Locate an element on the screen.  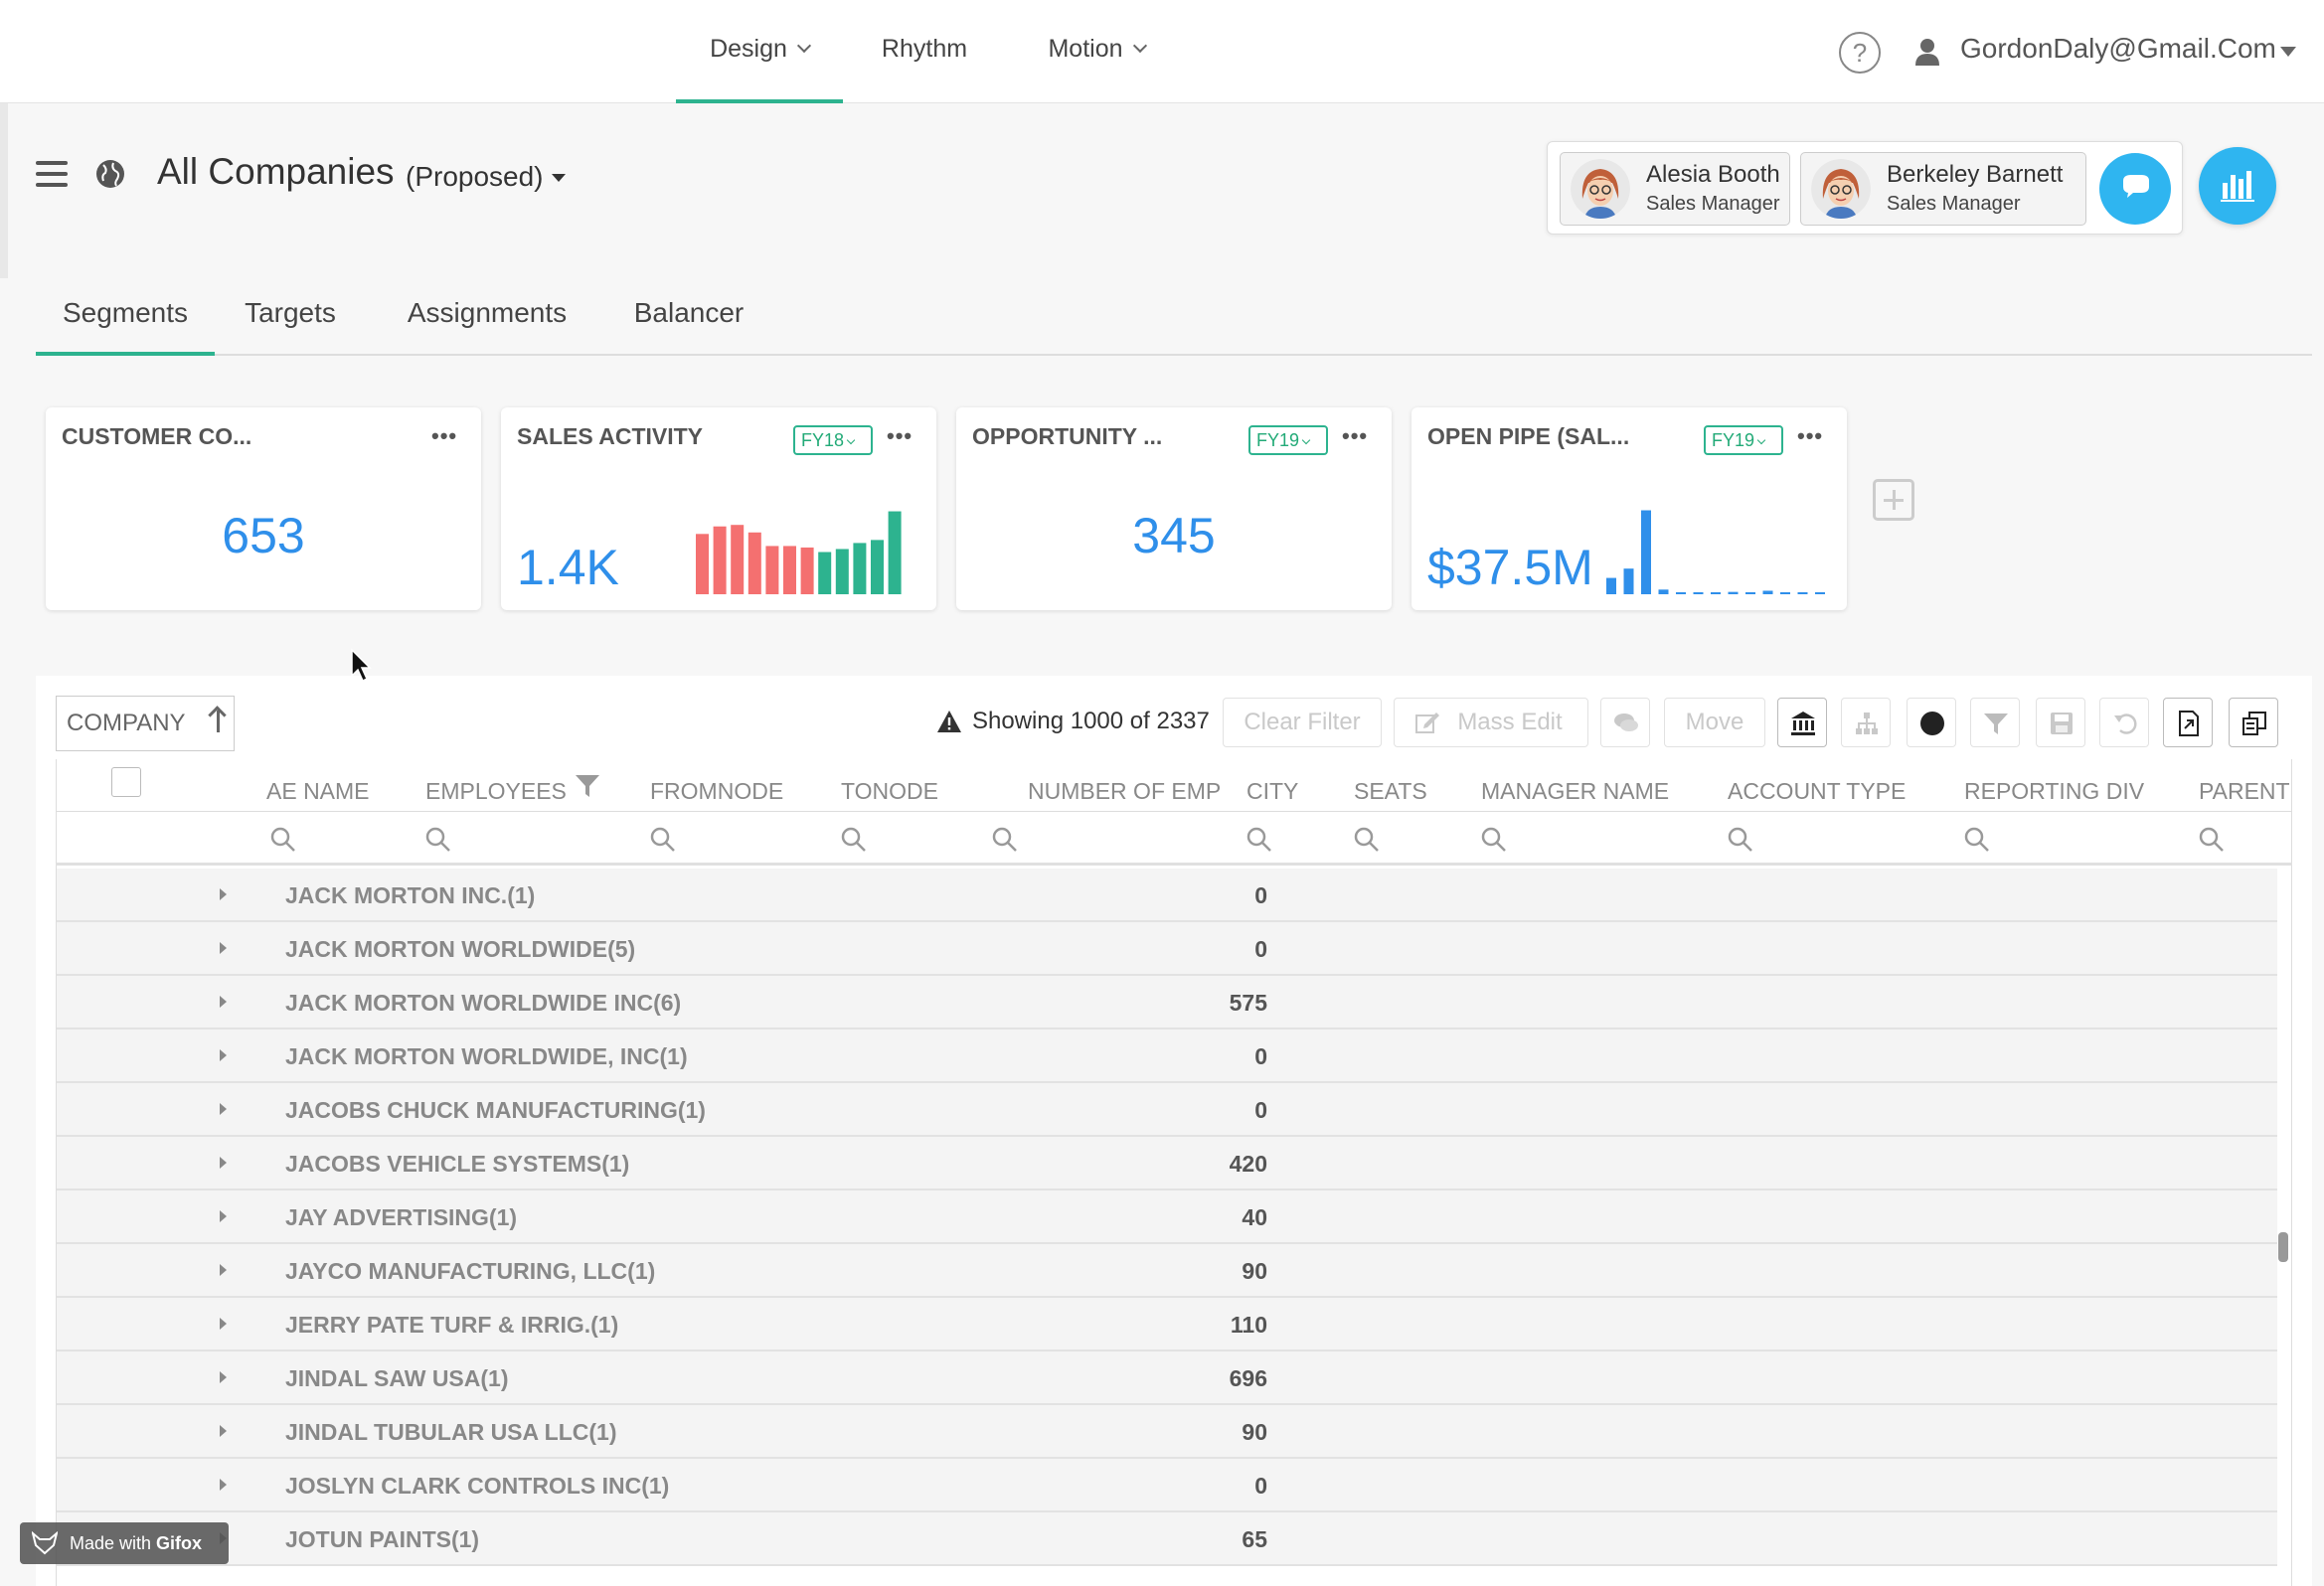
kpi-card-sales-activity: SALES ACTIVITY FY18 ••• 1.4K is located at coordinates (718, 508).